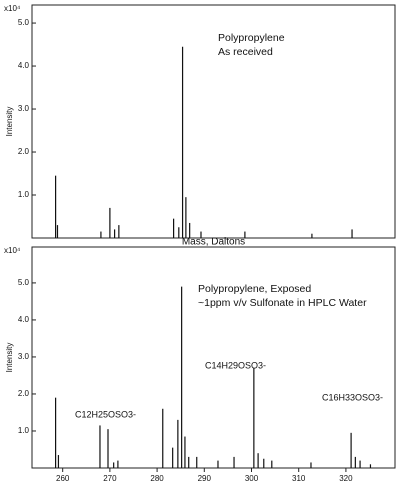  Describe the element at coordinates (157, 478) in the screenshot. I see `x-tick-label: 280` at that location.